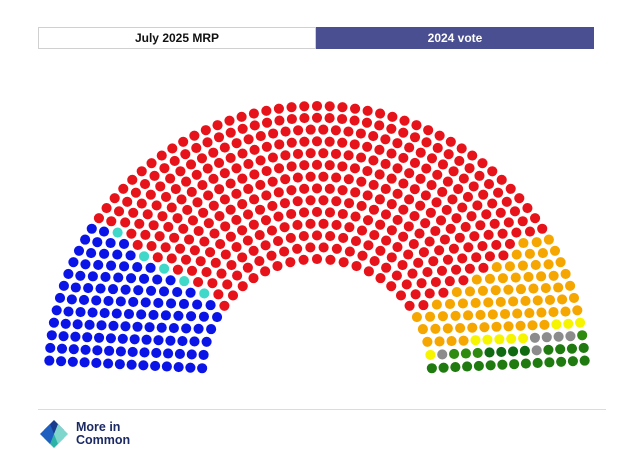  I want to click on tab-july-2025-mrp: July 2025 MRP, so click(177, 38).